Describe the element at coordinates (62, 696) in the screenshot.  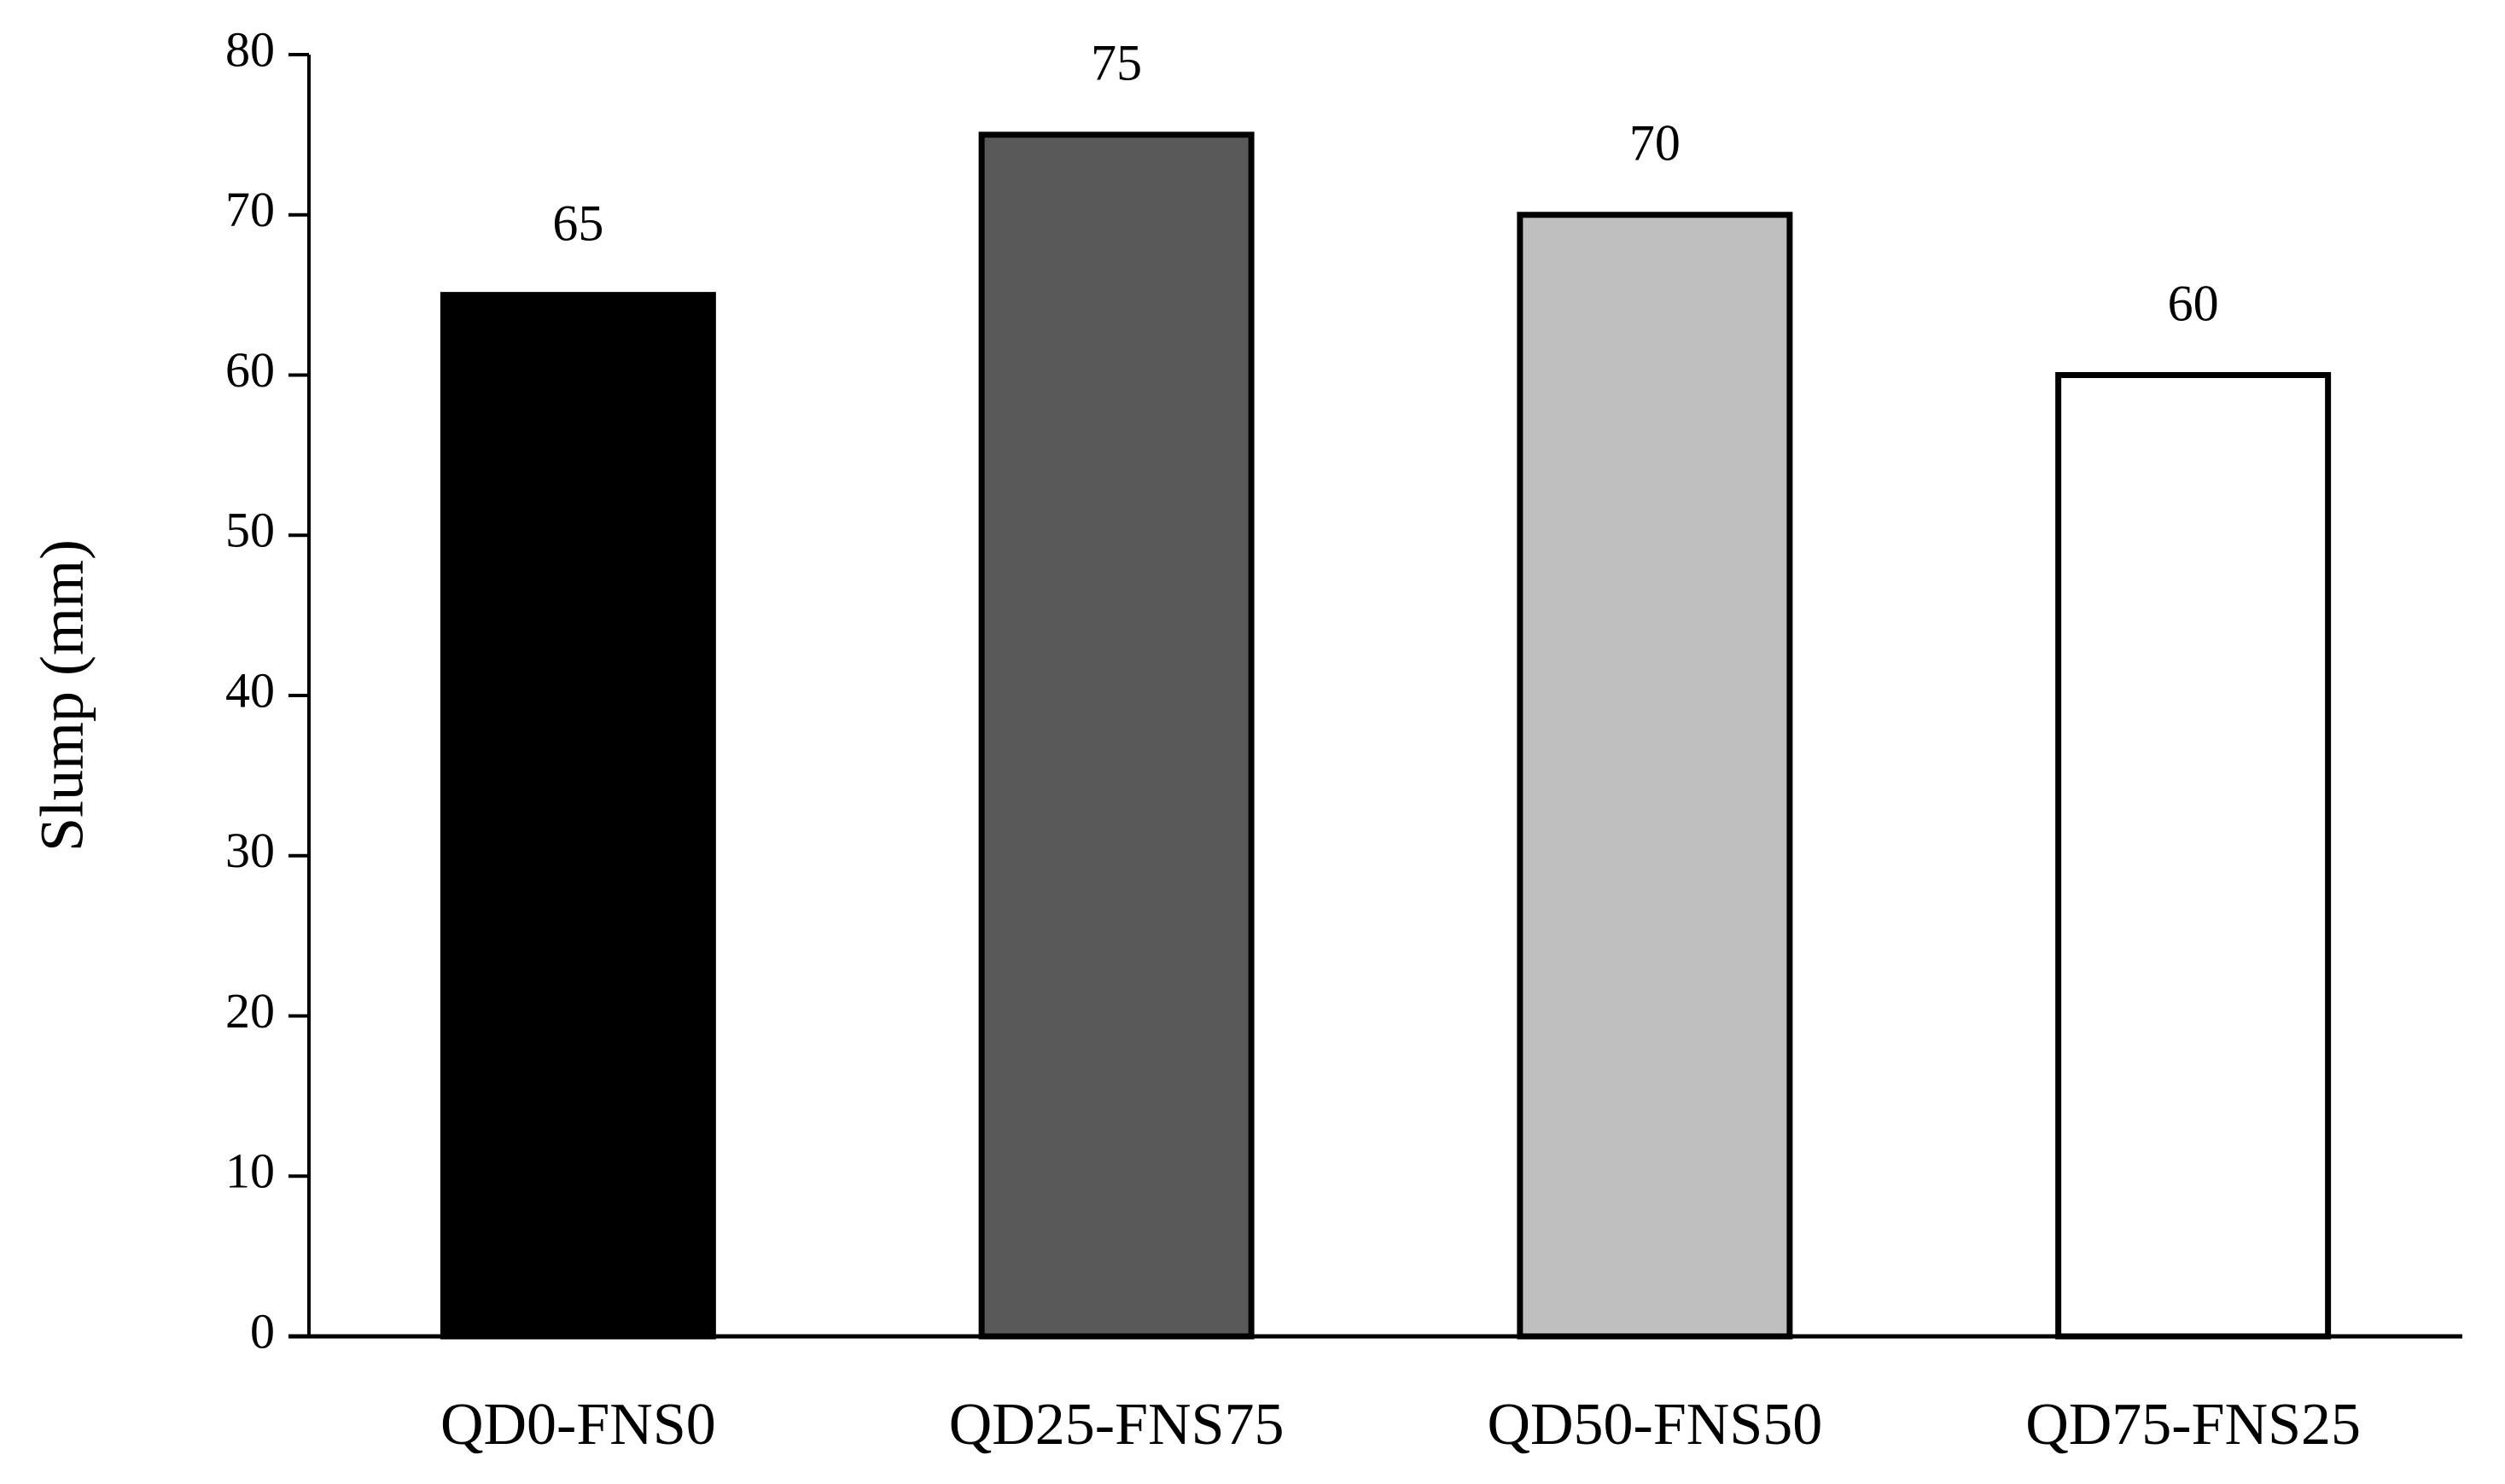
I see `y-axis-label: Slump (mm)` at that location.